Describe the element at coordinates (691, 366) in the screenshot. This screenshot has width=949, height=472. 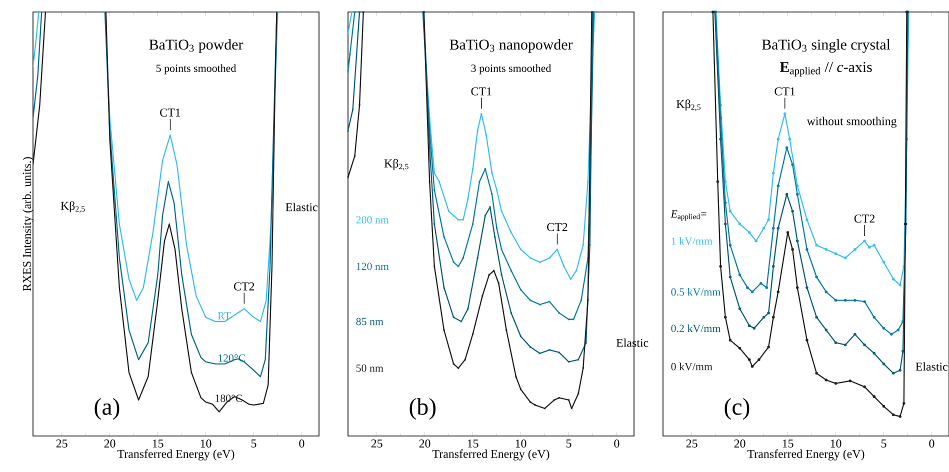
I see `text: 0 kV/mm` at that location.